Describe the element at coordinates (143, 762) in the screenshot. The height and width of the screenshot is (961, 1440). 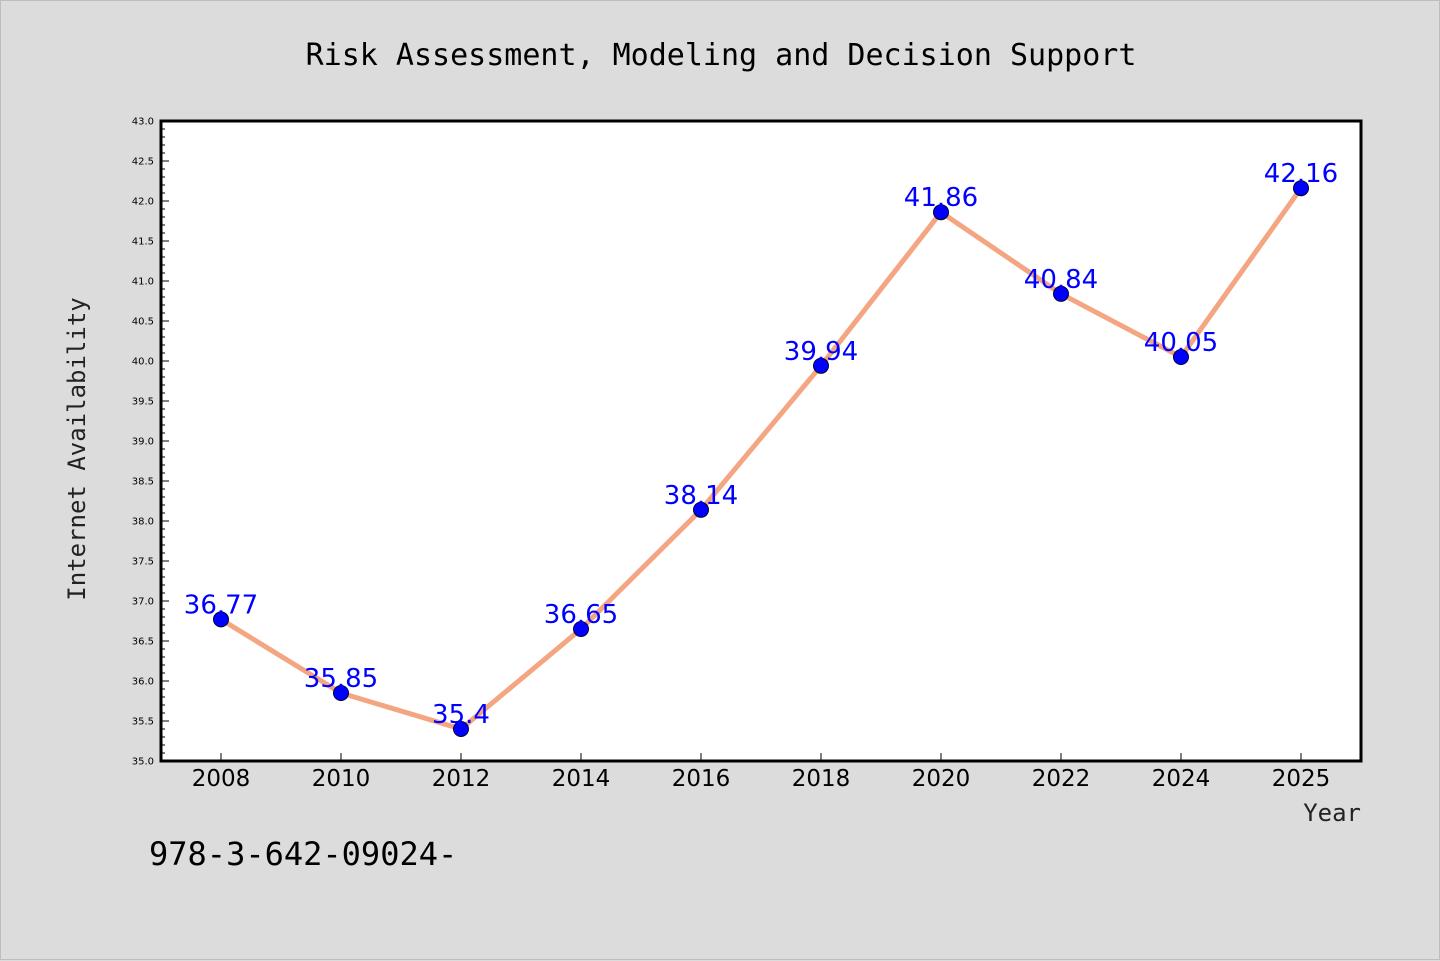
I see `y-tick-label: 35.0` at that location.